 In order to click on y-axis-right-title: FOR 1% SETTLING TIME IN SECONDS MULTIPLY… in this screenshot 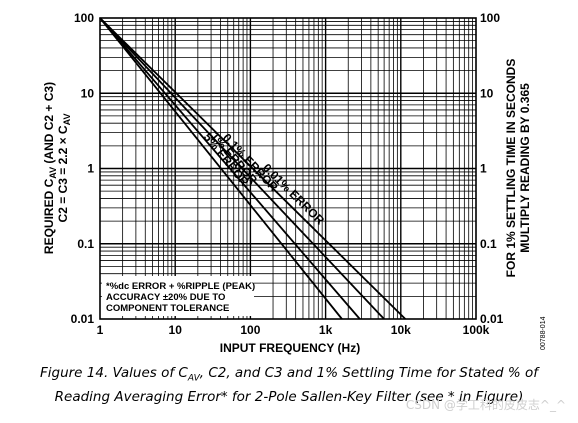, I will do `click(518, 168)`.